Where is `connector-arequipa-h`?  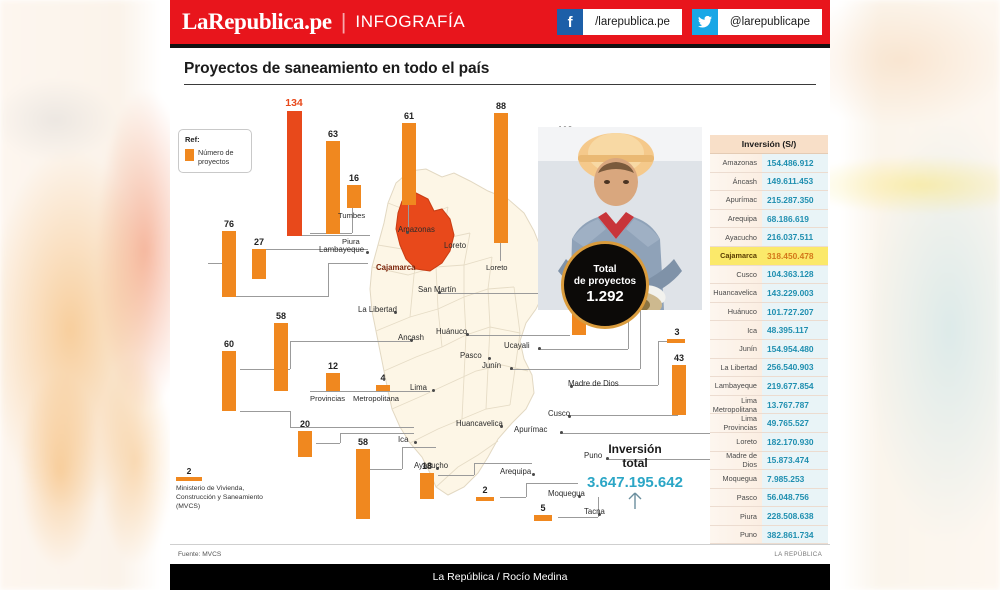 connector-arequipa-h is located at coordinates (503, 463).